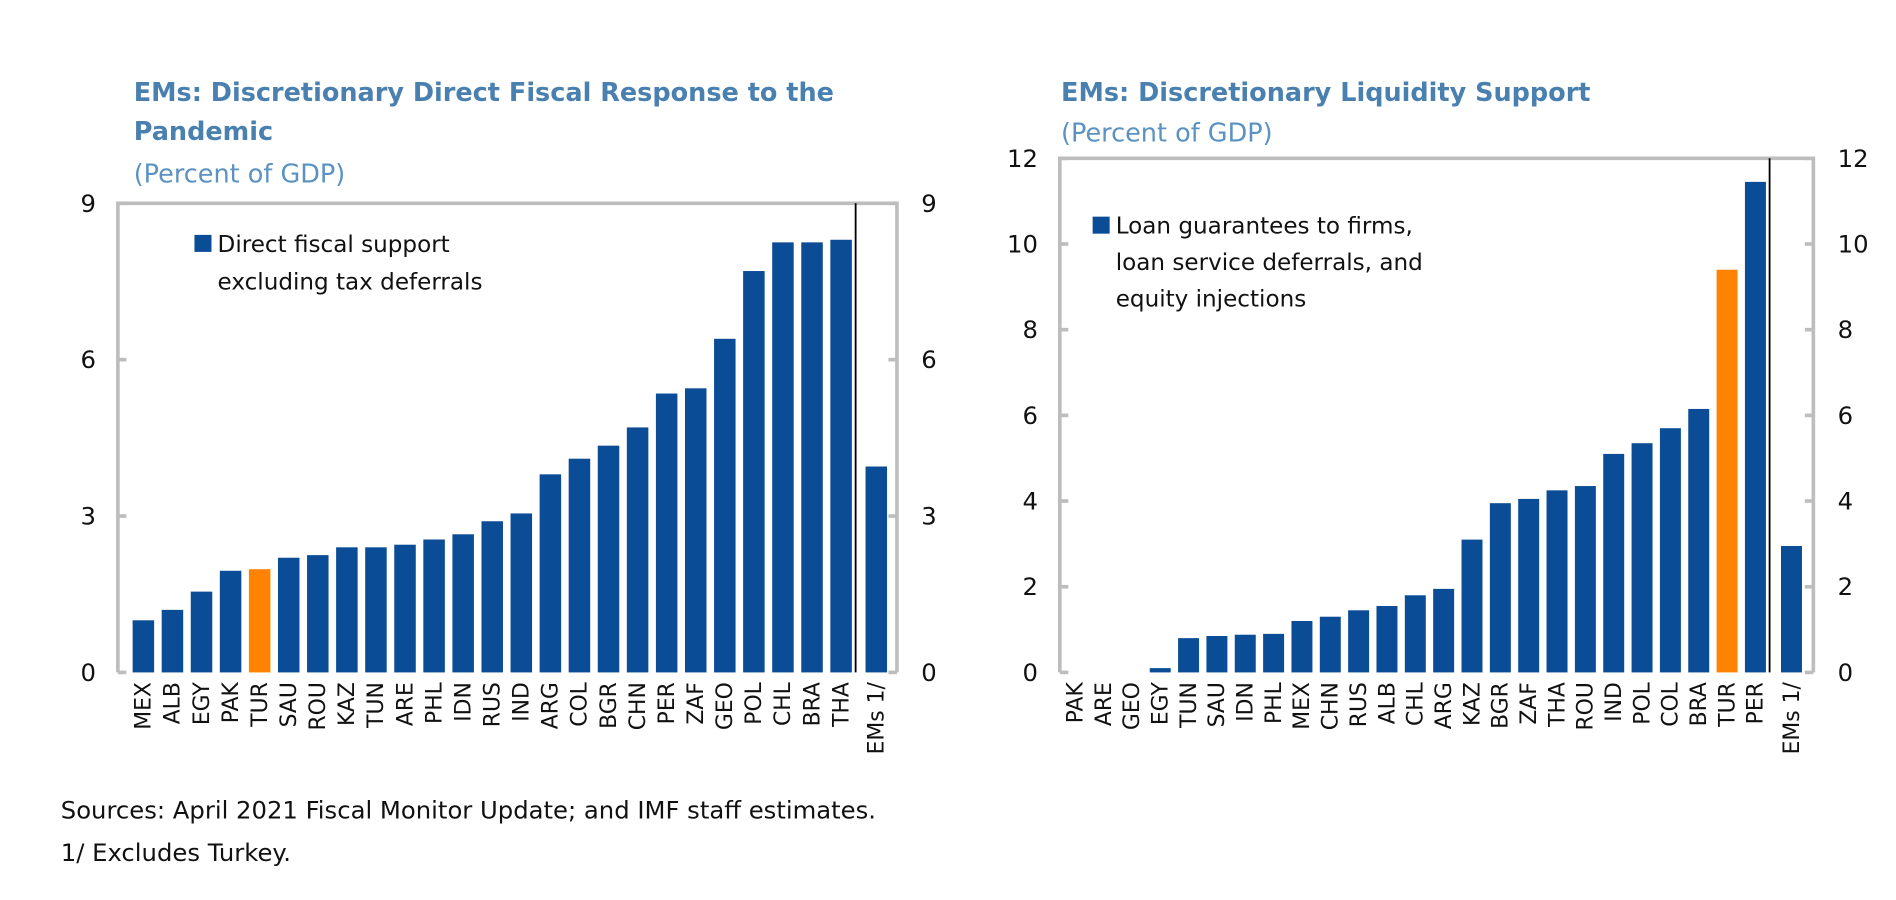 The height and width of the screenshot is (900, 1896). Describe the element at coordinates (609, 705) in the screenshot. I see `chart1-xlabel: BGR` at that location.